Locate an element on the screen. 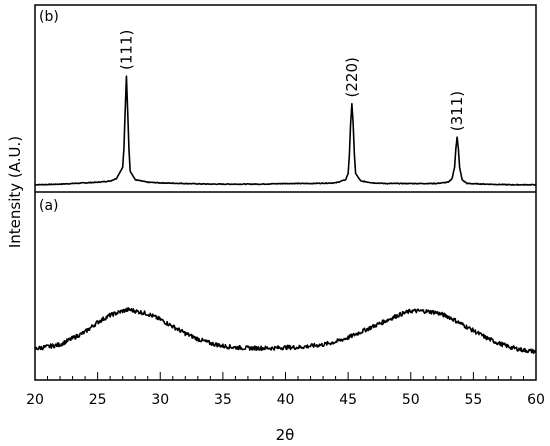 The height and width of the screenshot is (446, 550). panel-b-label: (b) is located at coordinates (49, 17).